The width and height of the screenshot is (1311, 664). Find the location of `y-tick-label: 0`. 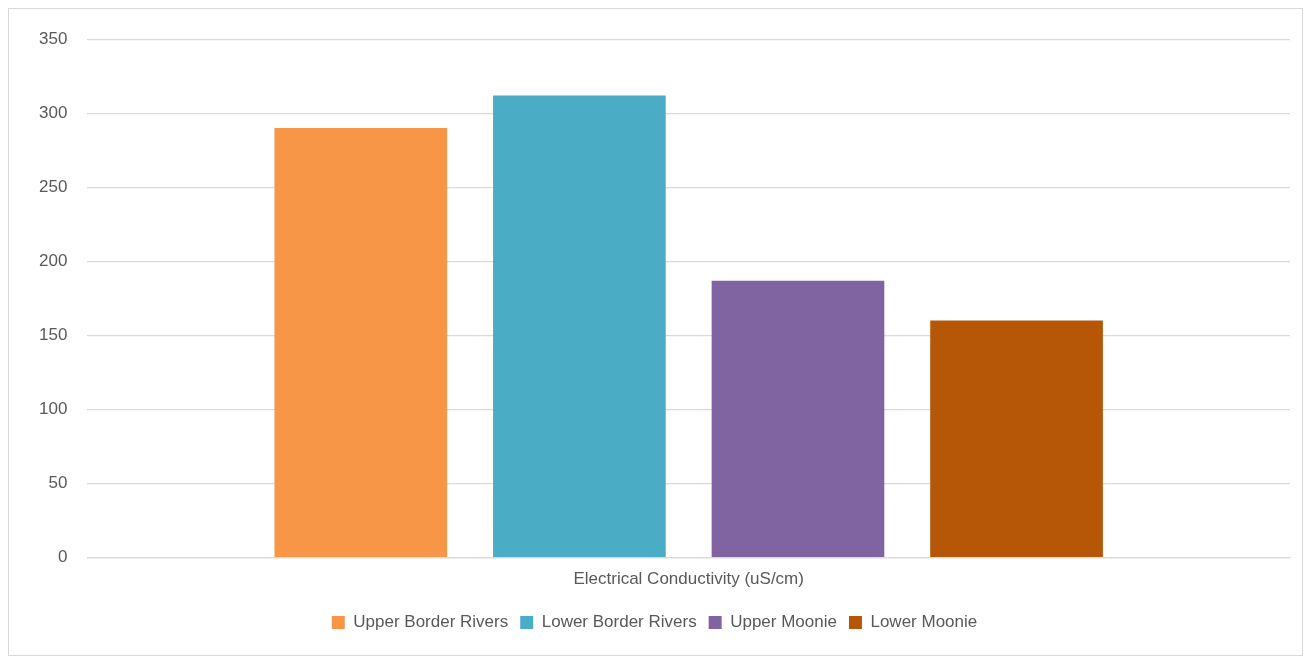

y-tick-label: 0 is located at coordinates (62, 557).